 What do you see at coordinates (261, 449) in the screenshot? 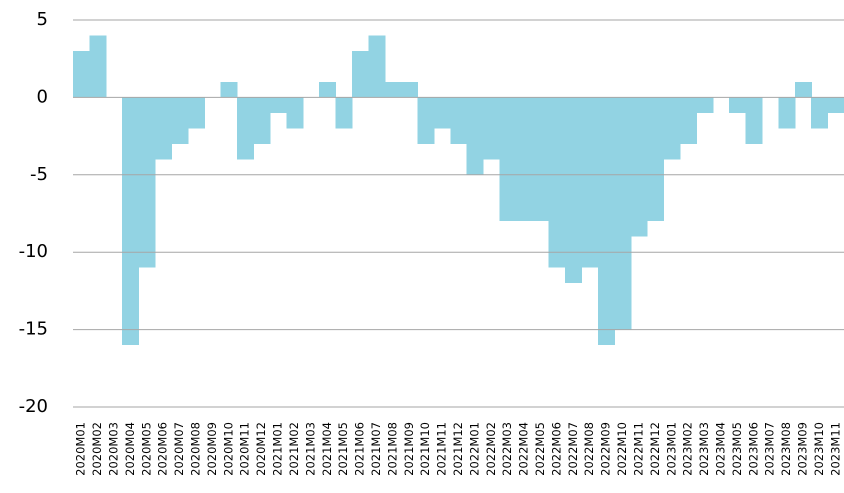
I see `x-tick-label: 2020M12` at bounding box center [261, 449].